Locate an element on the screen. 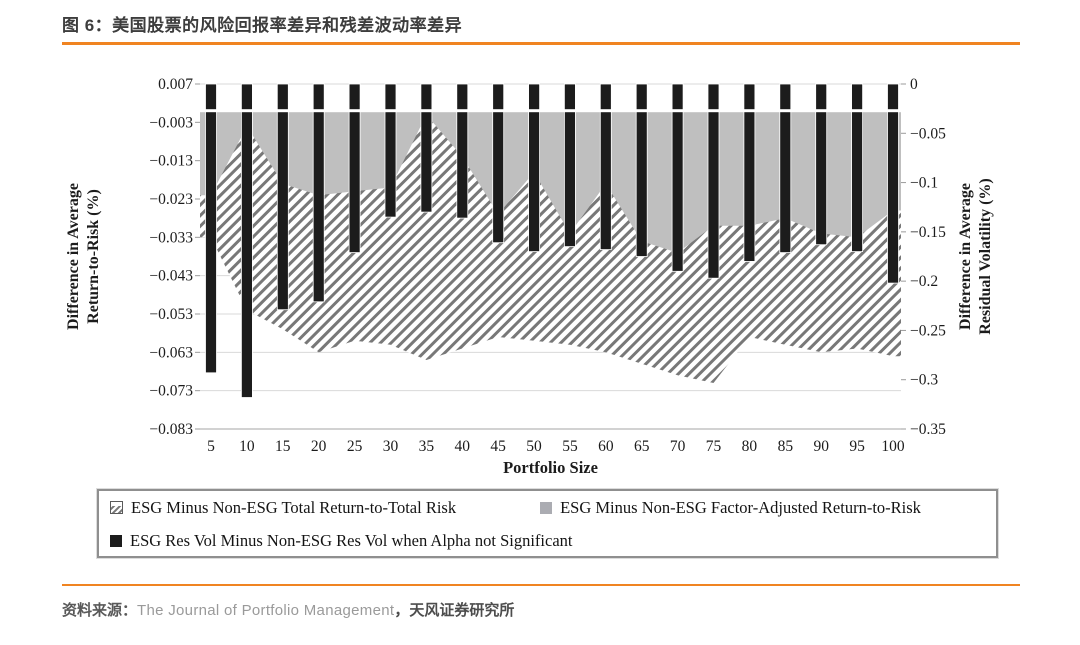  x-axis-tick-label: 90 is located at coordinates (821, 446).